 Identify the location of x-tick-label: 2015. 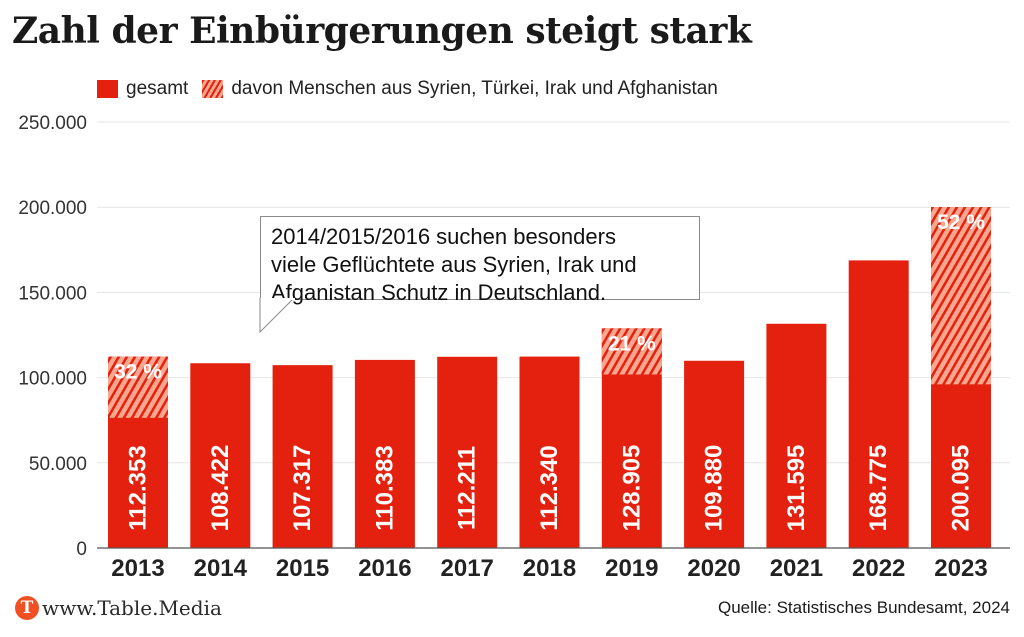
(302, 568).